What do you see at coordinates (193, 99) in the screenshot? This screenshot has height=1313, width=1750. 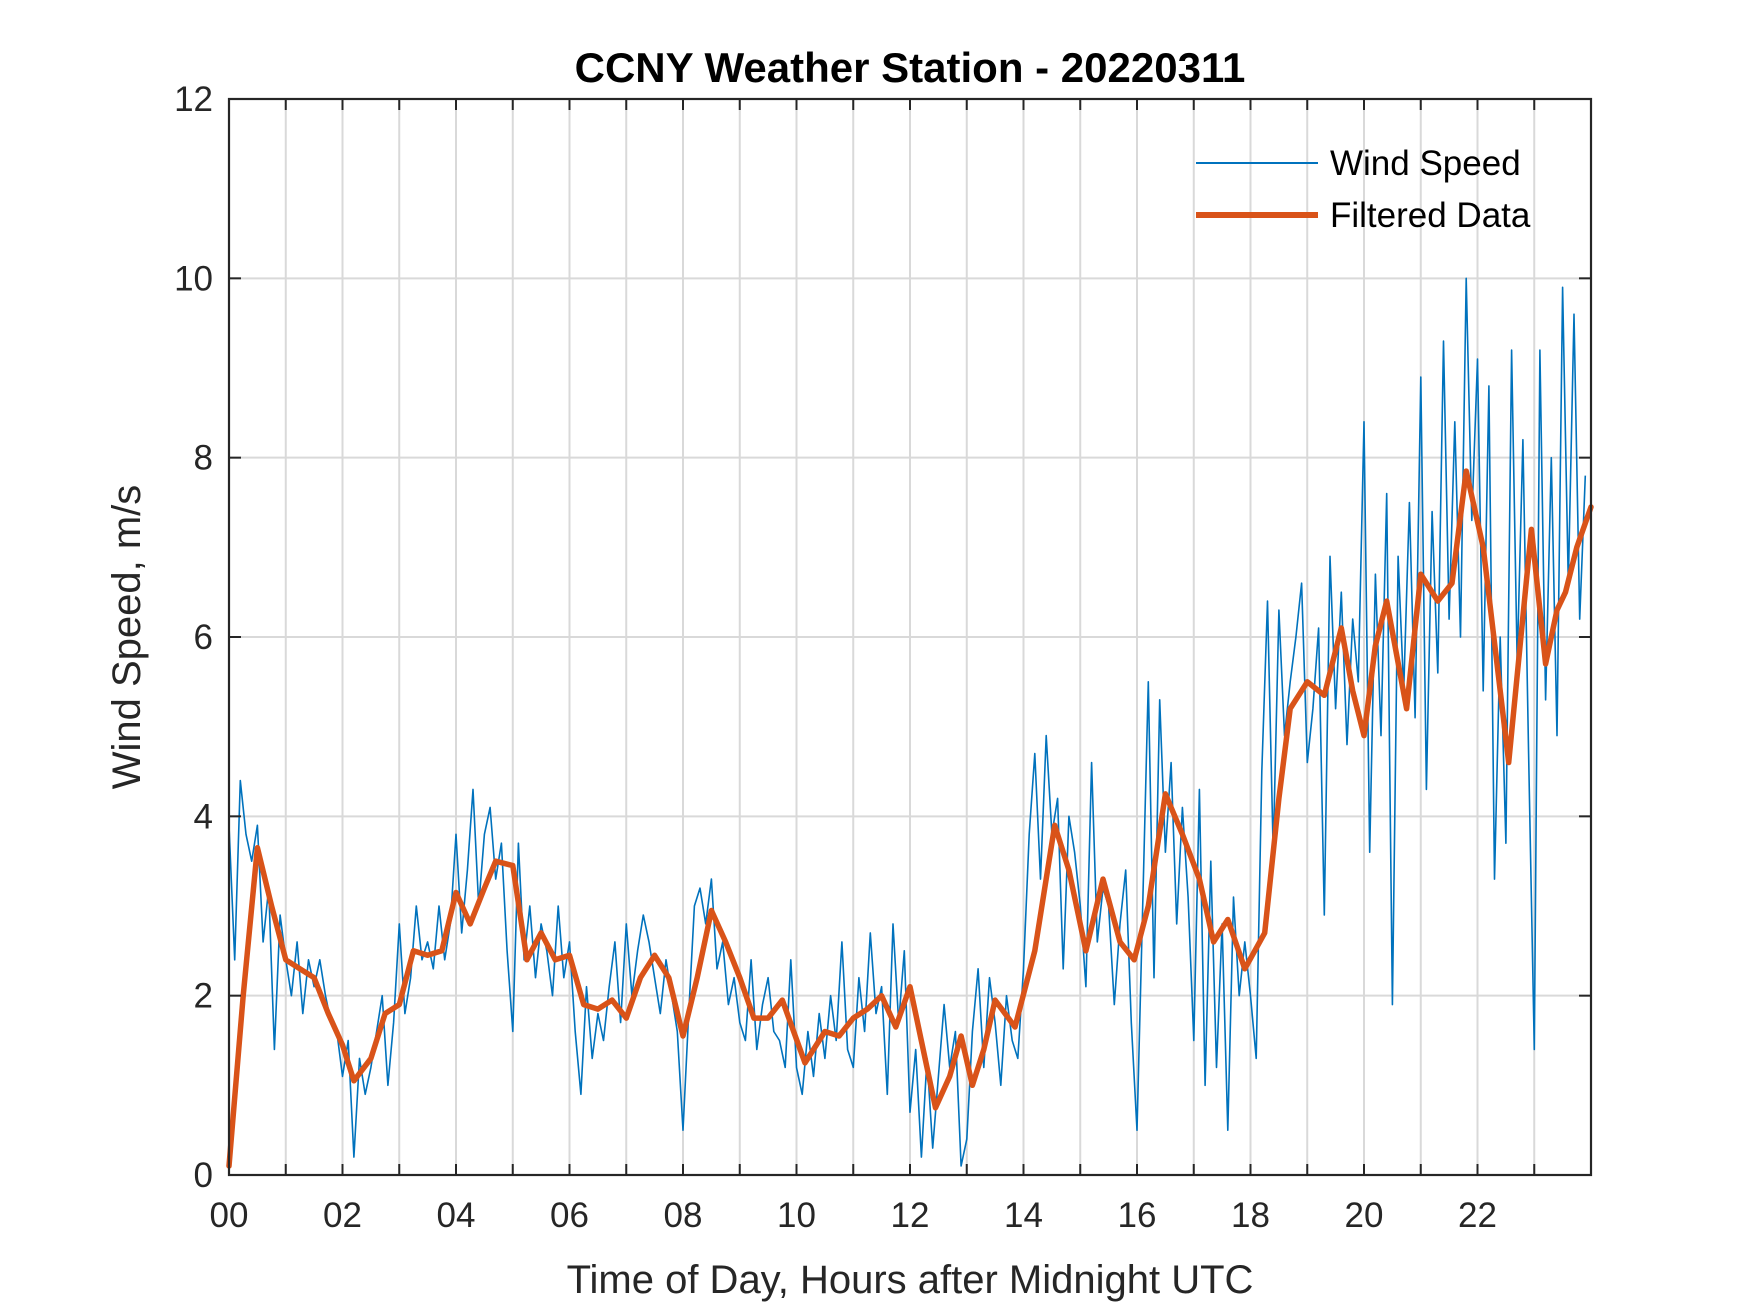 I see `y-tick-label: 12` at bounding box center [193, 99].